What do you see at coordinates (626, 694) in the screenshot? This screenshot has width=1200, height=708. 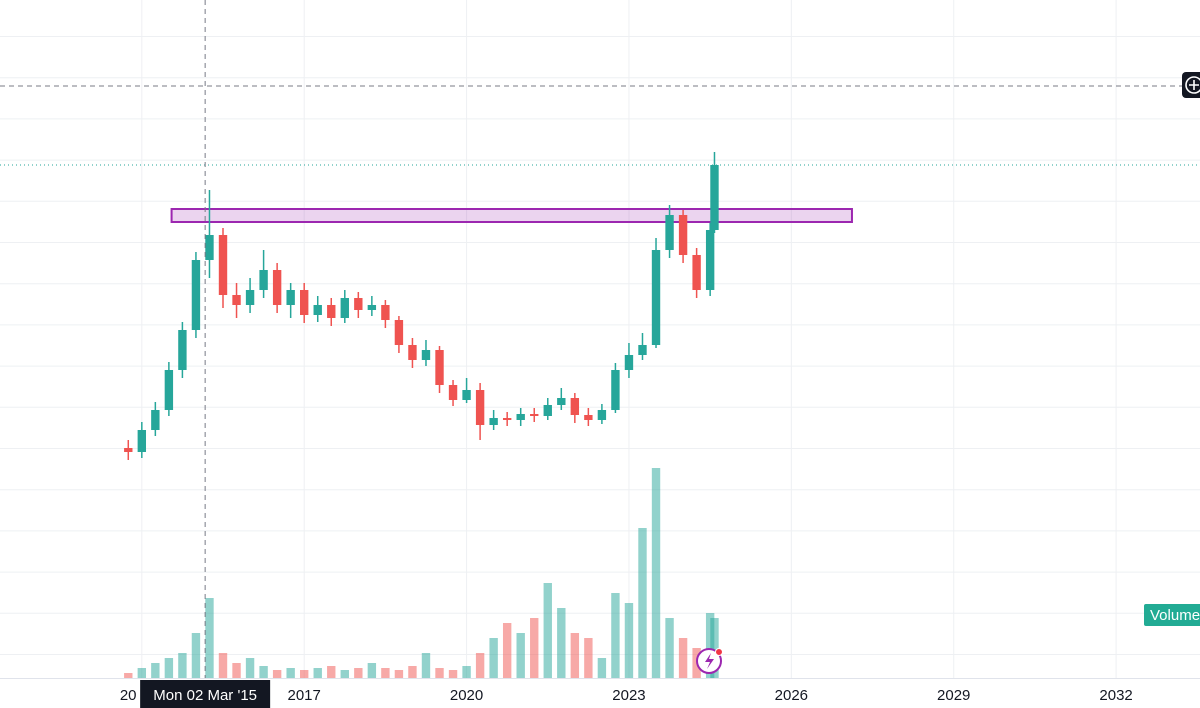 I see `x-axis: 20 2017 2020 2023 2026 2029 2032 Mon 02 Mar '15` at bounding box center [626, 694].